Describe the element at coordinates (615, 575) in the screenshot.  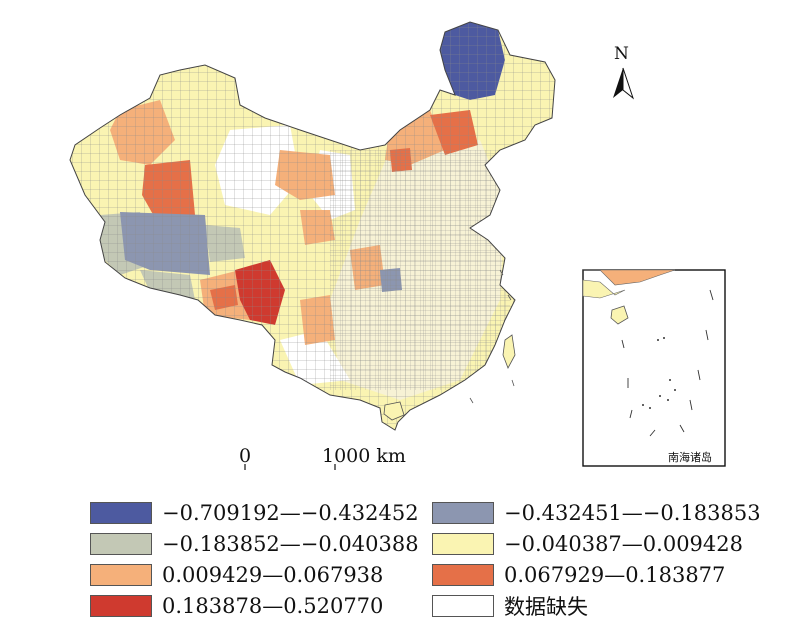
I see `legend-label: 0.067929—0.183877` at that location.